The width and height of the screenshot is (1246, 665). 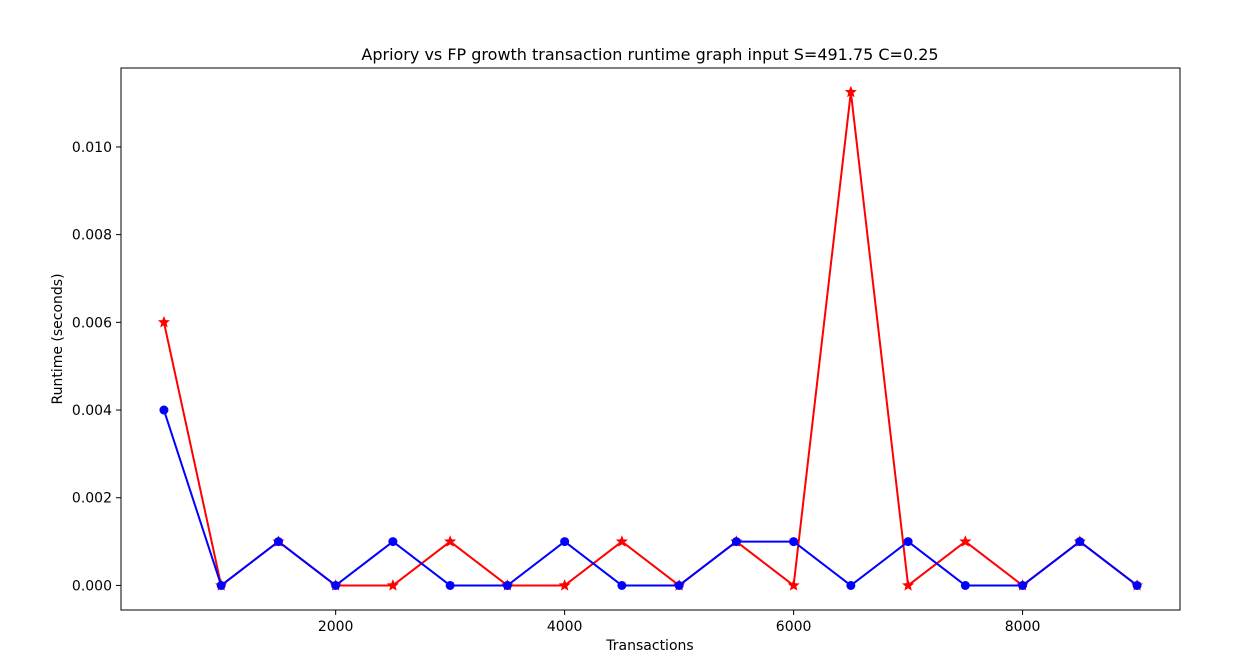 I want to click on y-axis-label: Runtime (seconds), so click(x=58, y=338).